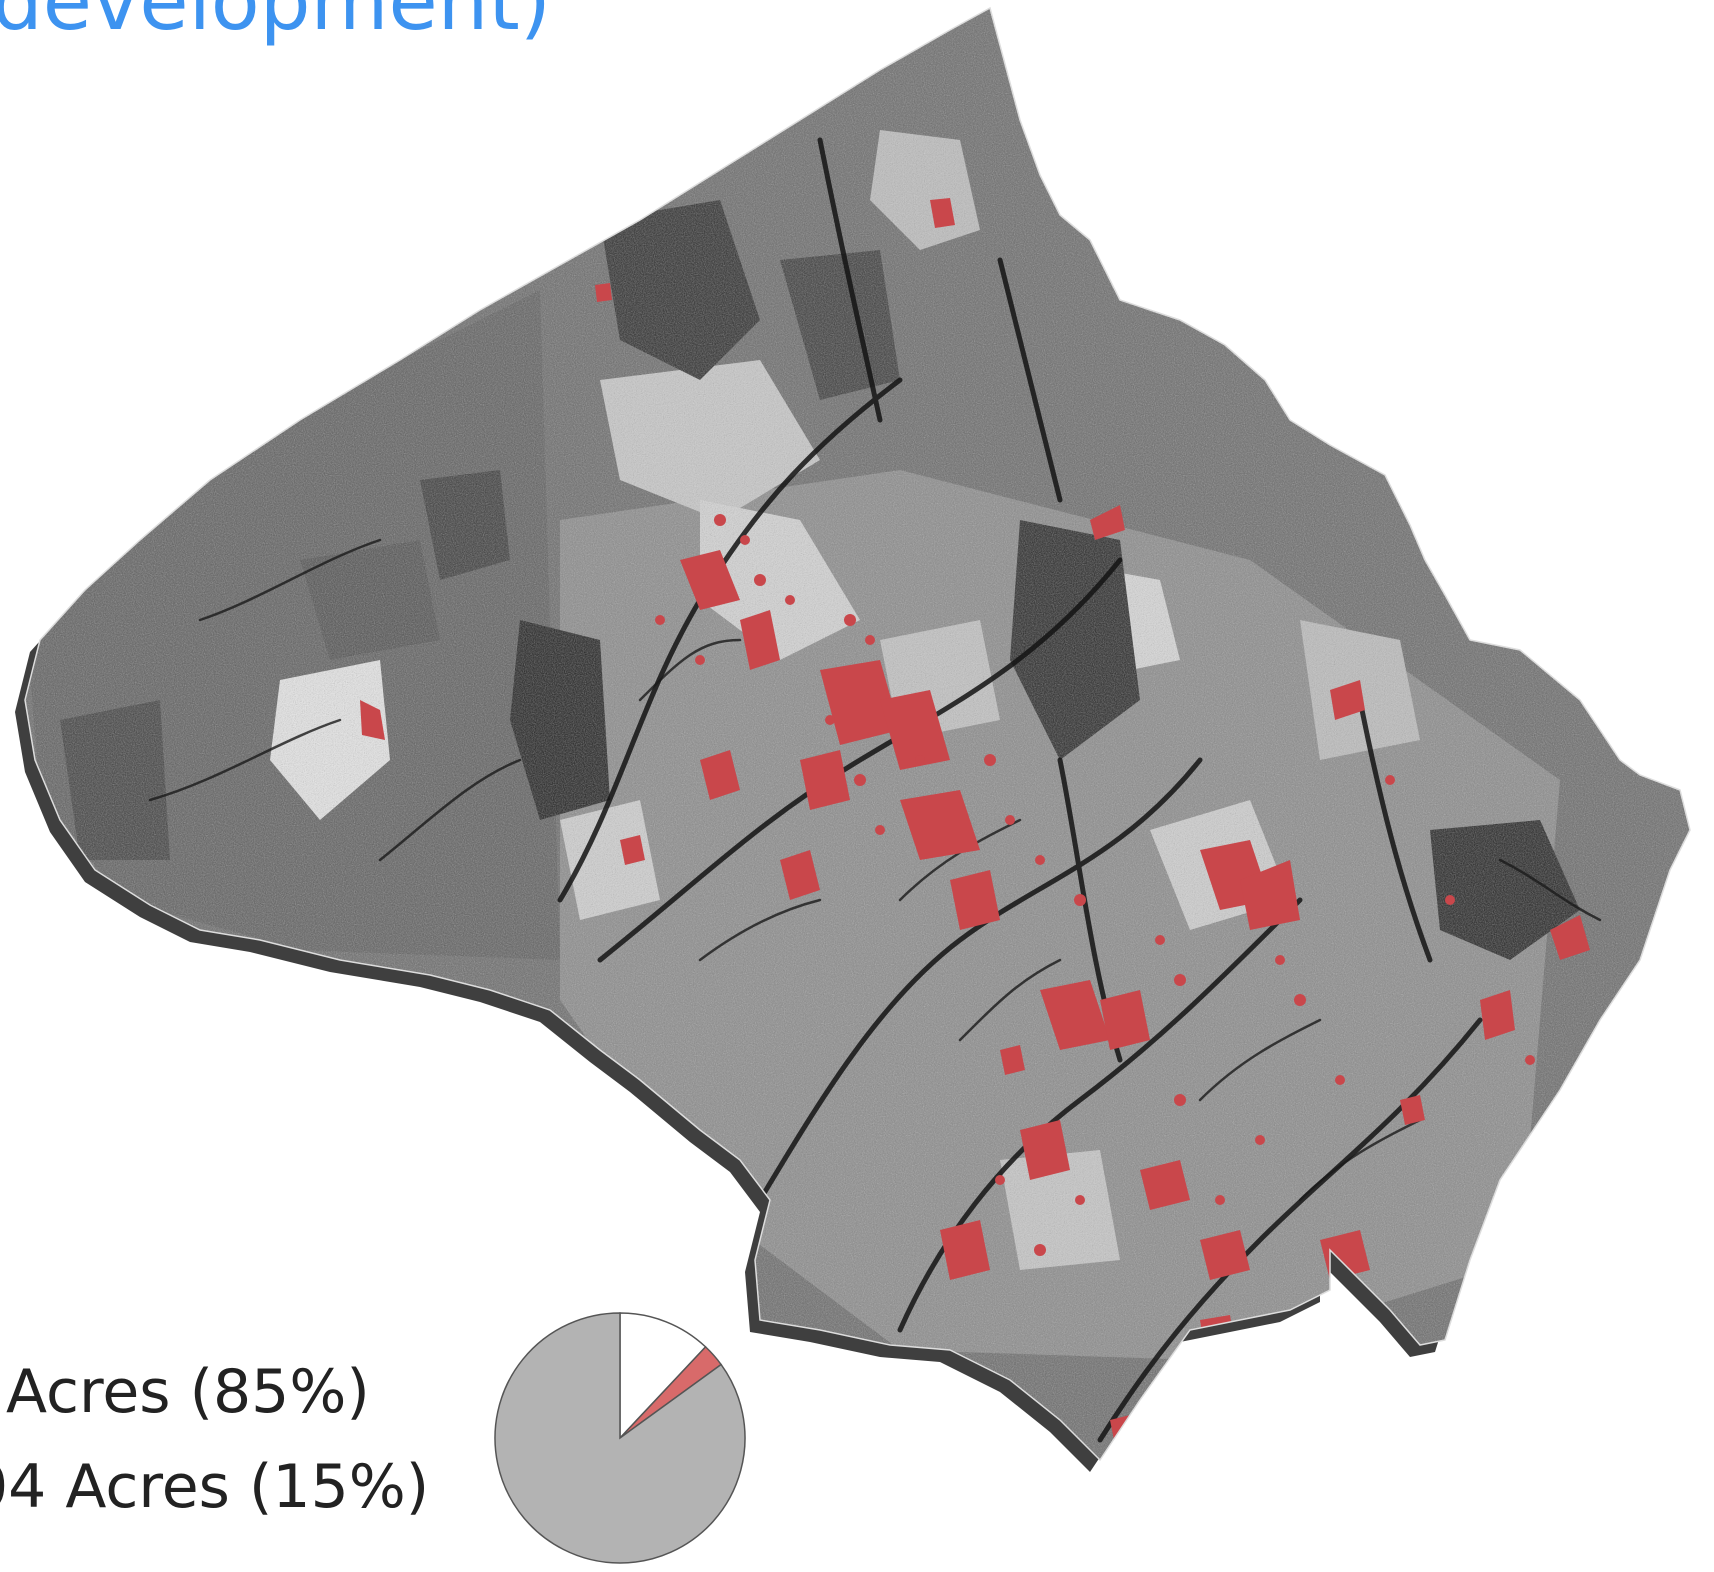 This screenshot has height=1572, width=1714. I want to click on pie-chart, so click(620, 1438).